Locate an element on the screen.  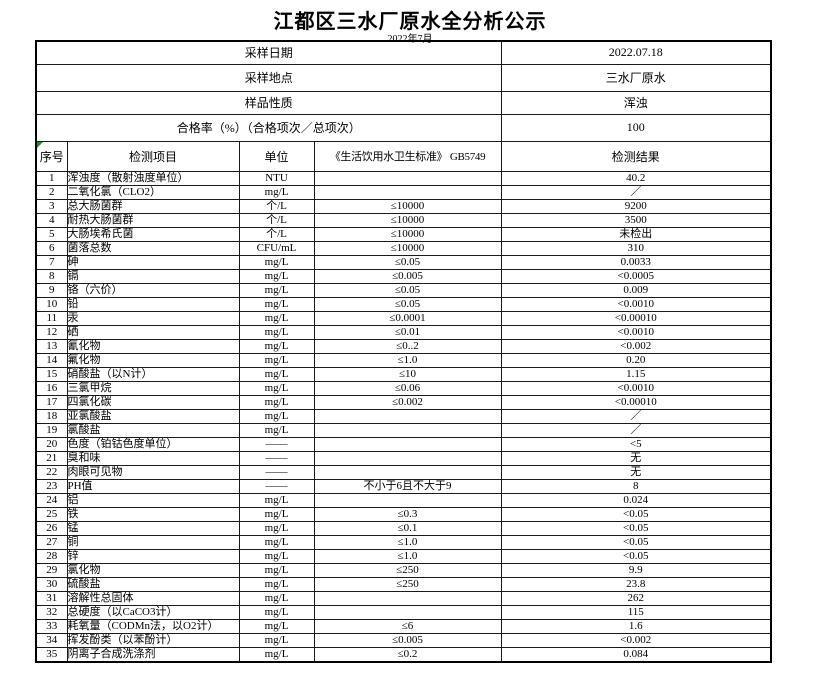
table-row: 11 汞 mg/L ≤0.0001 <0.00010 is located at coordinates (403, 318).